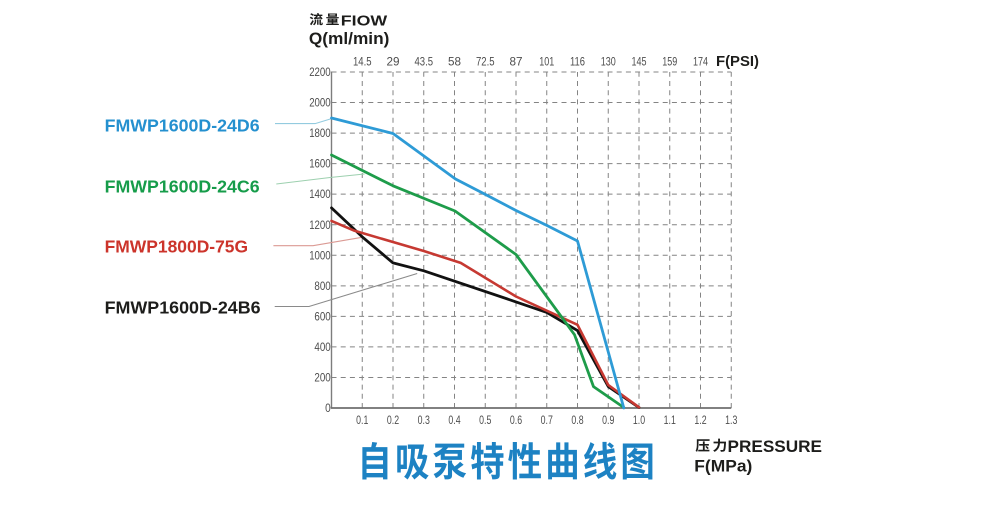  Describe the element at coordinates (731, 421) in the screenshot. I see `svg-text: 1.3` at that location.